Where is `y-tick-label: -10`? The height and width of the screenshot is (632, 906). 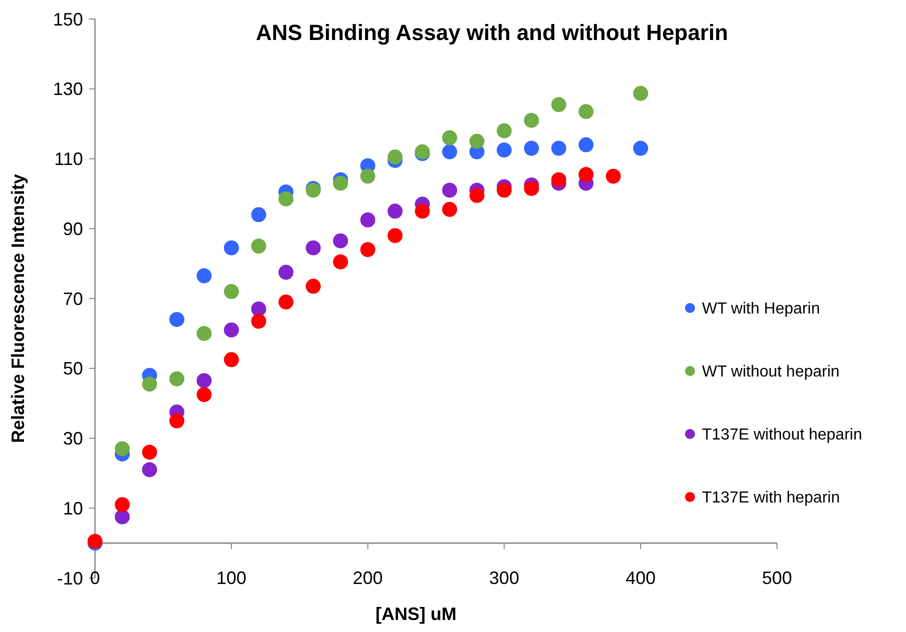 y-tick-label: -10 is located at coordinates (69, 578).